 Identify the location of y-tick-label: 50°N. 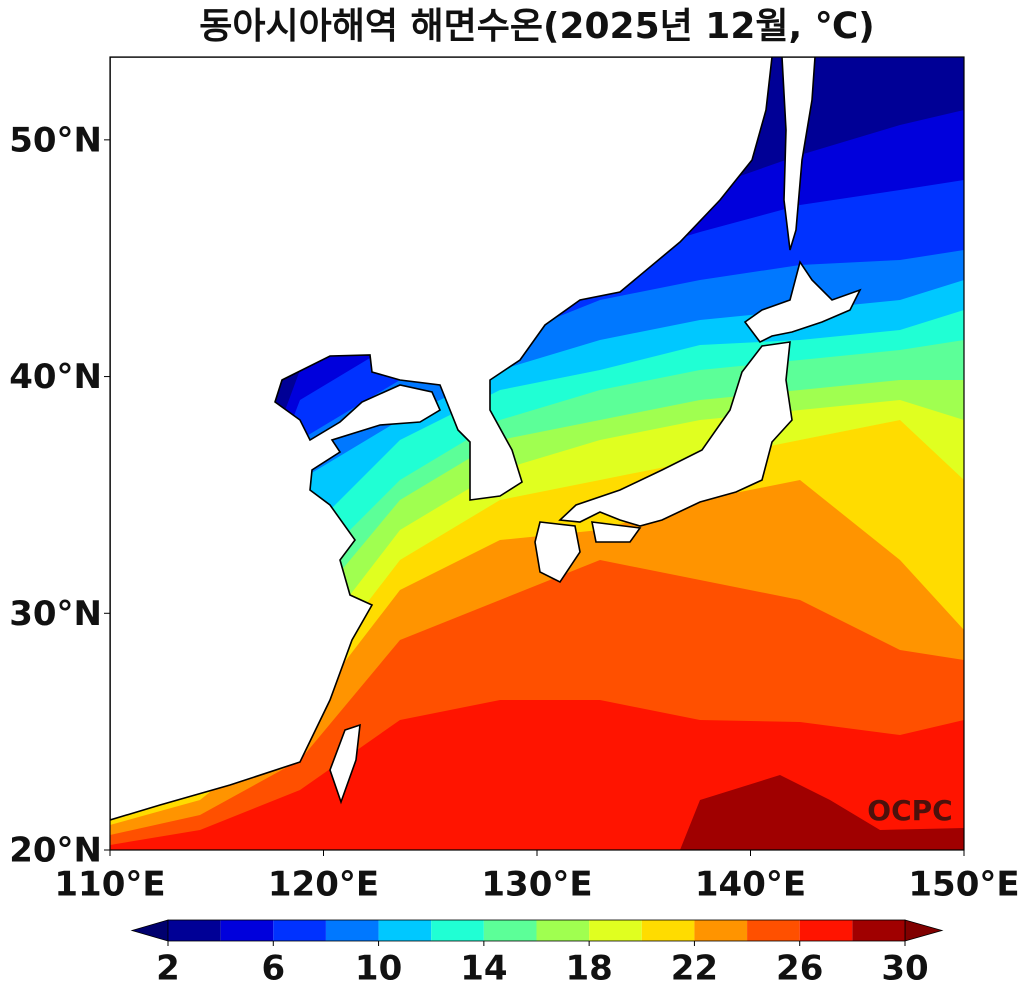
(55, 140).